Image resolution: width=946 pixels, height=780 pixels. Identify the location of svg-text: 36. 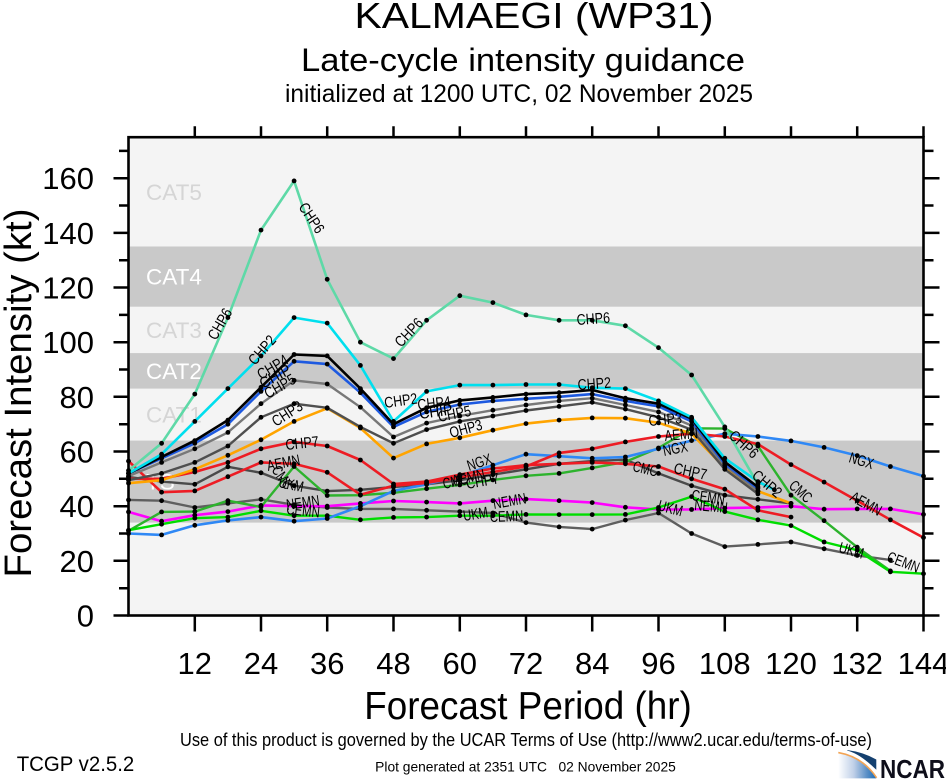
(327, 663).